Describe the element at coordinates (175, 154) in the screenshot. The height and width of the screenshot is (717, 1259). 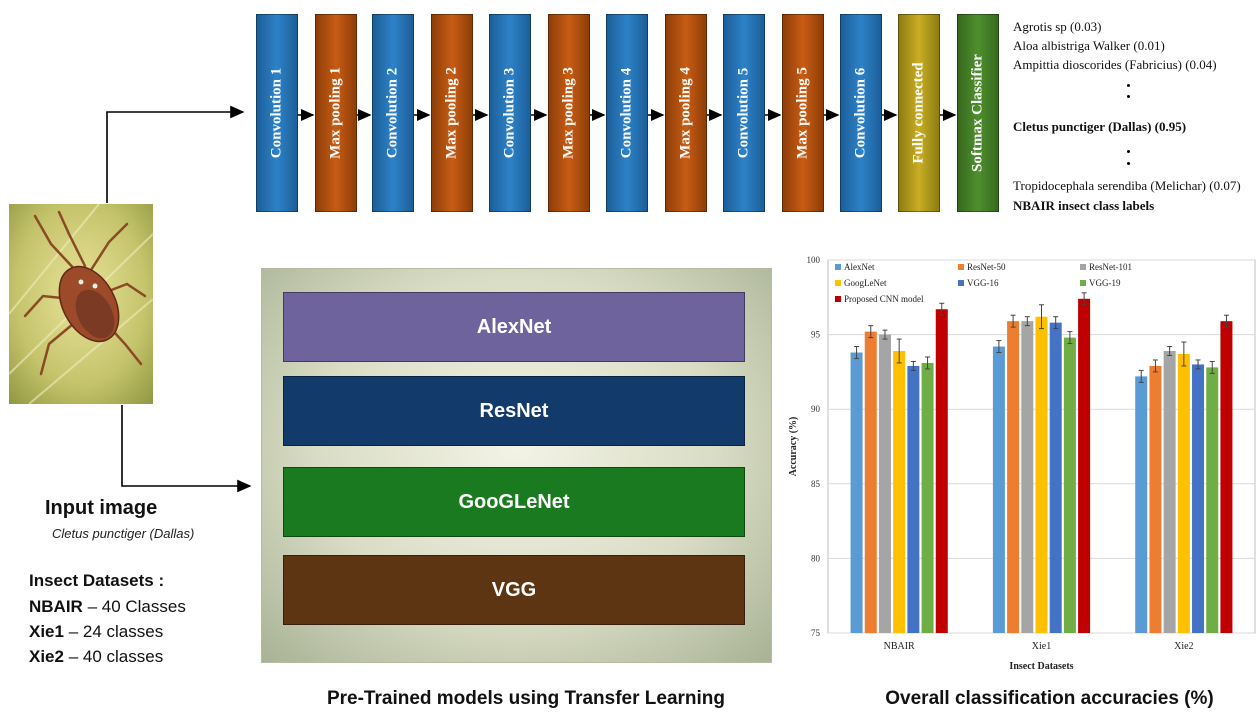
I see `arrow-to-cnn` at that location.